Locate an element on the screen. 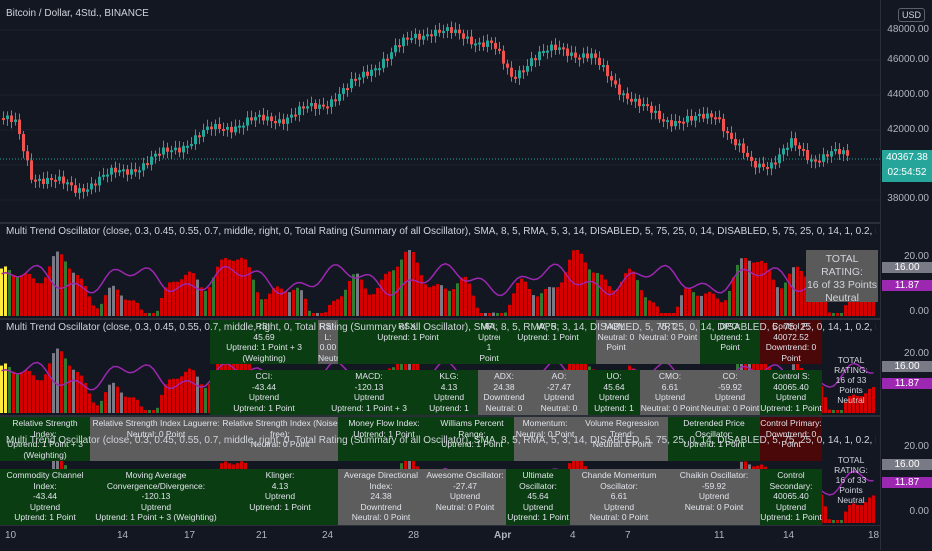  value-tag-b: 11.87 is located at coordinates (907, 482).